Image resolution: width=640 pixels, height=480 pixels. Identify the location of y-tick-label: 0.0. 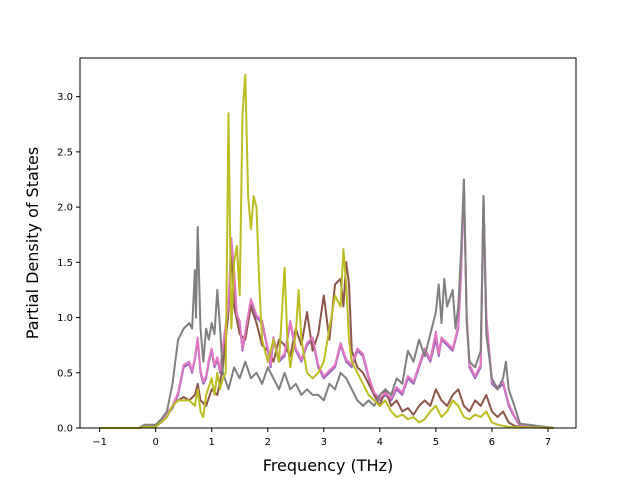
(65, 429).